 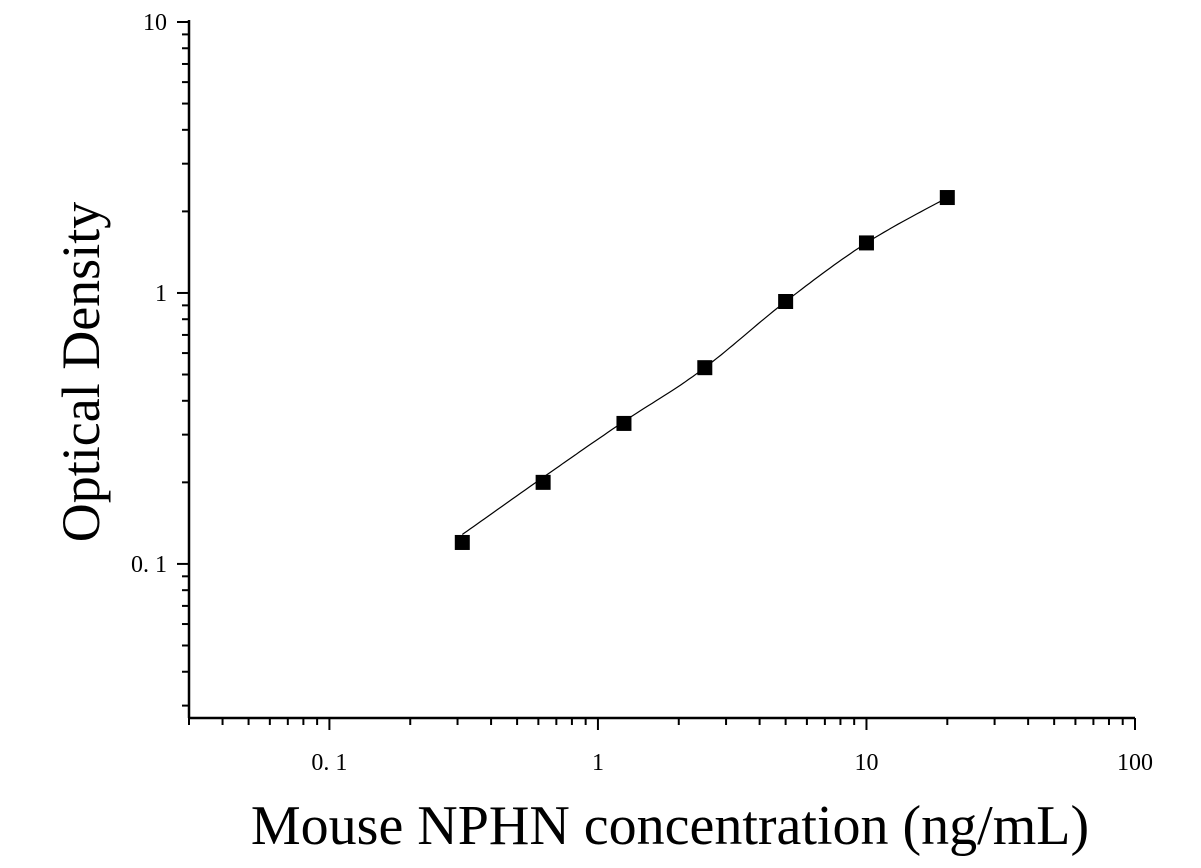 I want to click on y-tick-label: 0. 1, so click(x=149, y=565).